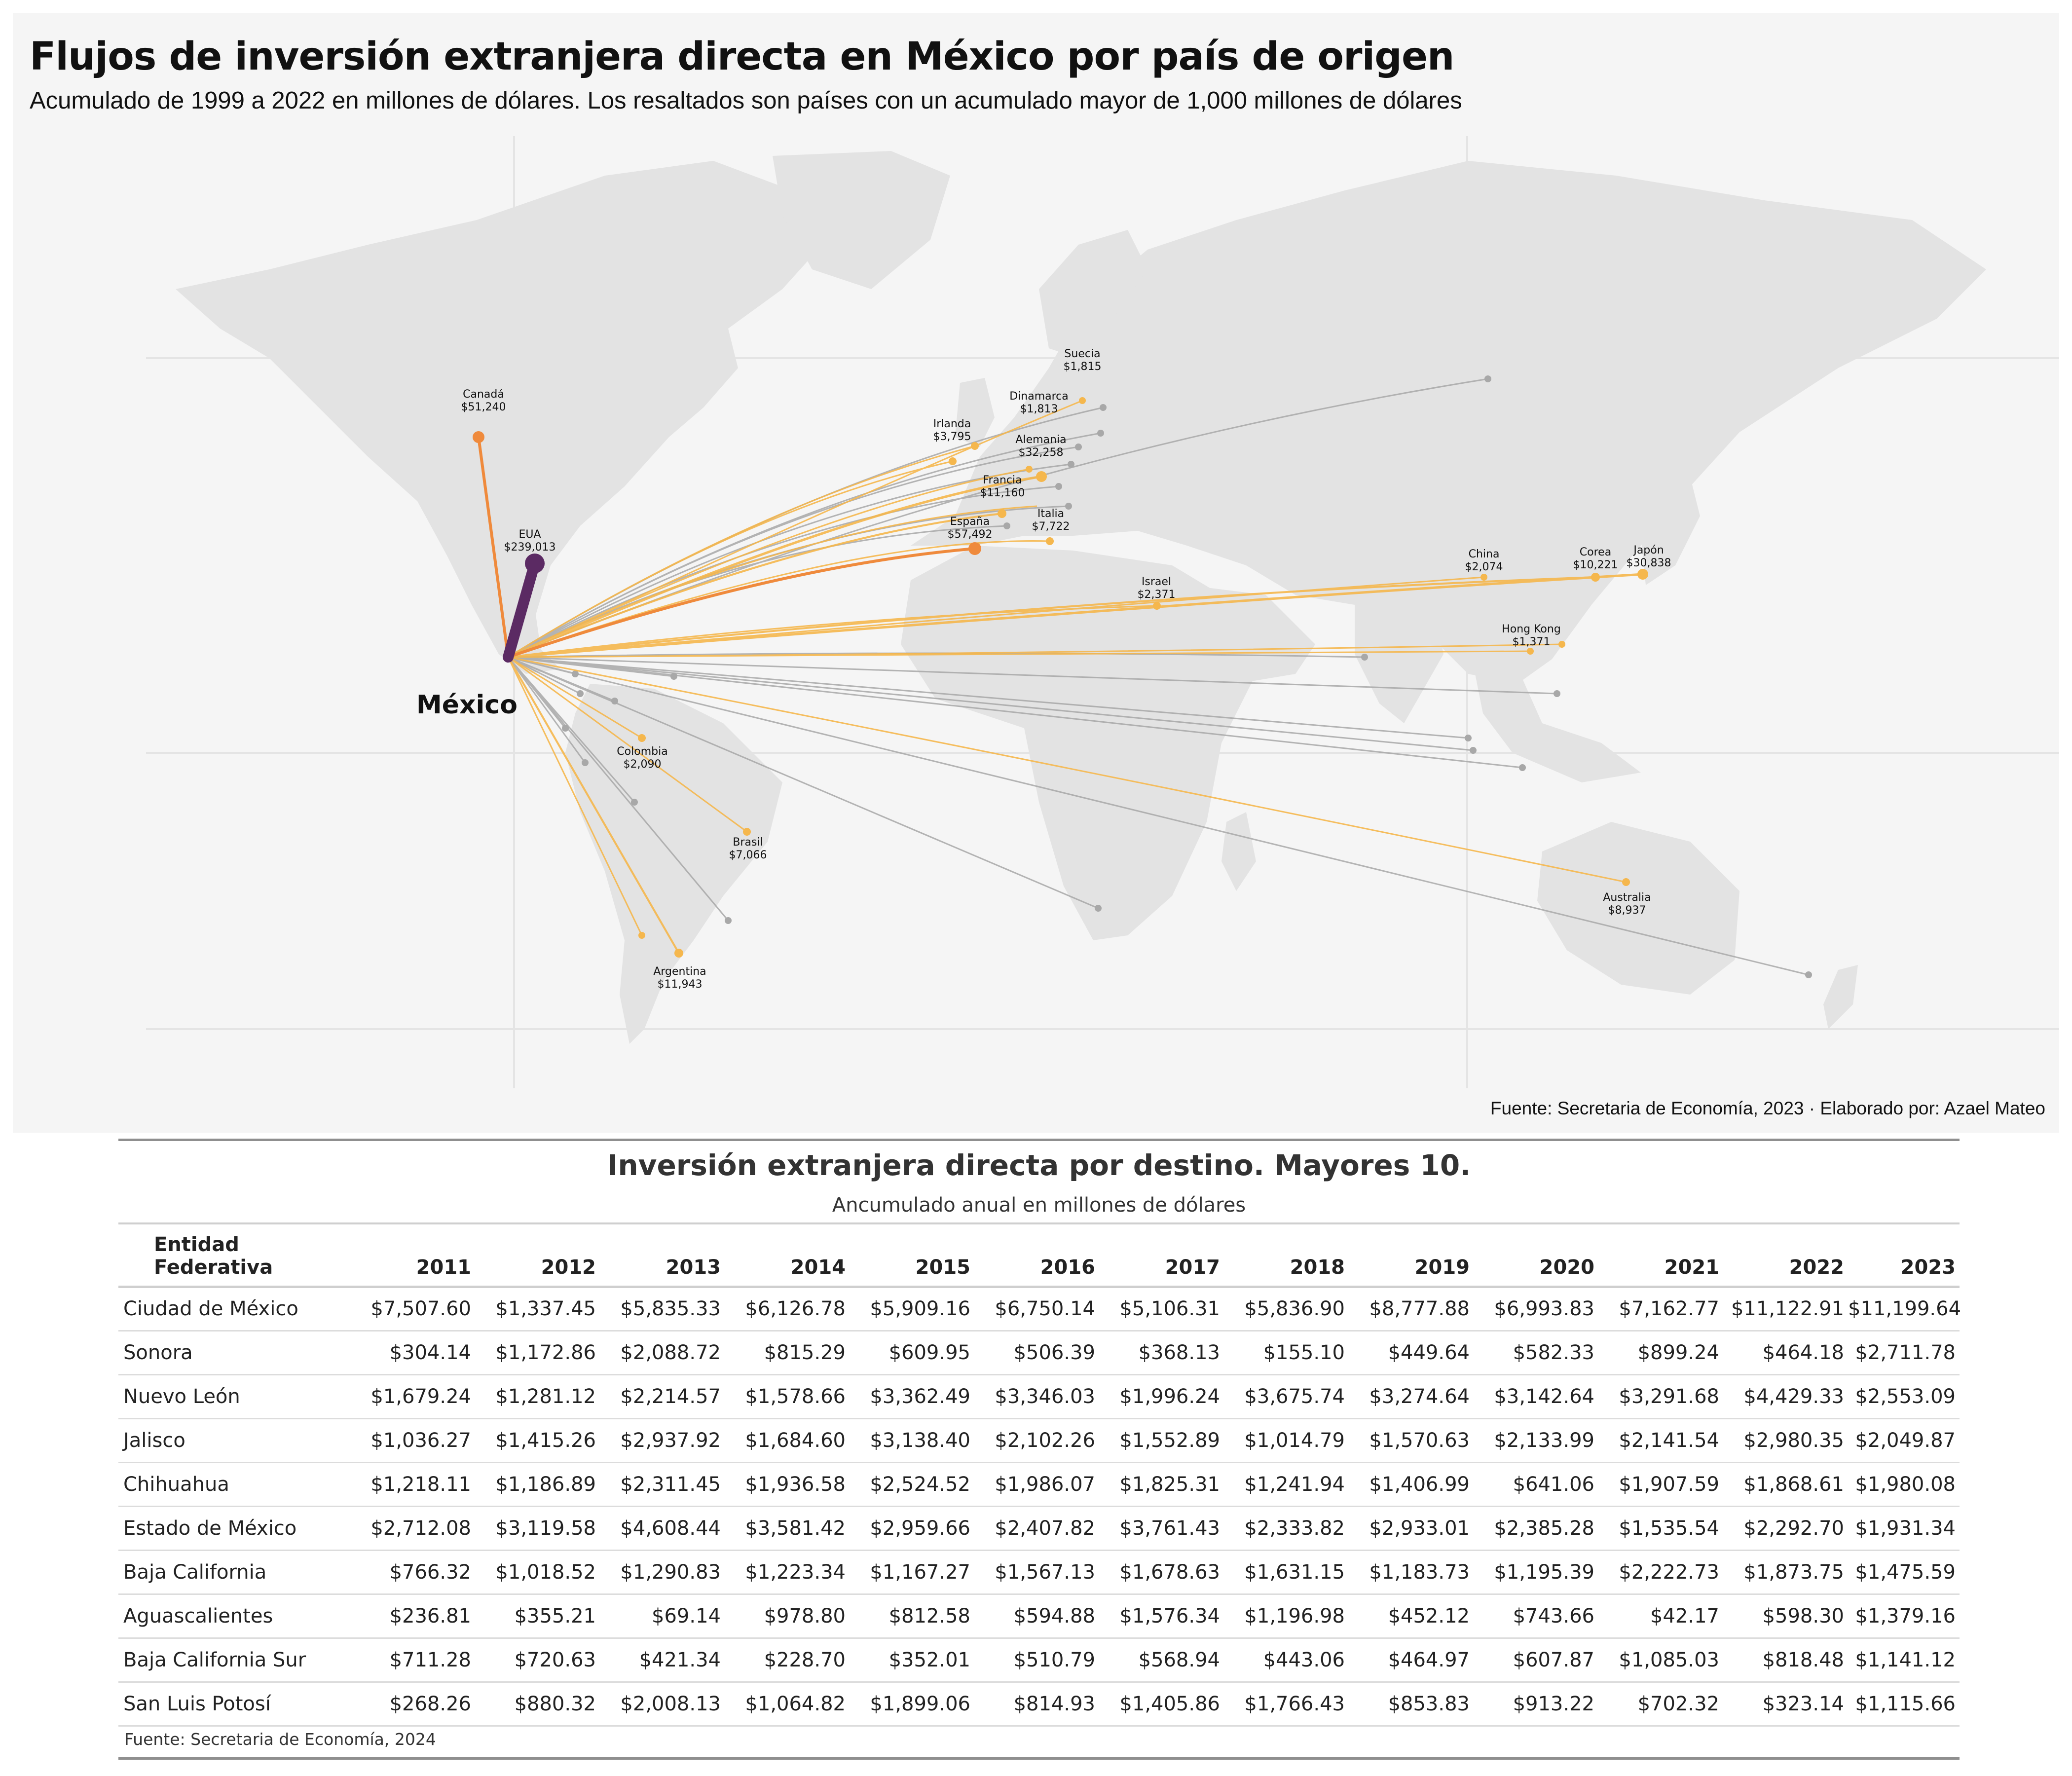  Describe the element at coordinates (546, 1308) in the screenshot. I see `value-cell: $1,337.45` at that location.